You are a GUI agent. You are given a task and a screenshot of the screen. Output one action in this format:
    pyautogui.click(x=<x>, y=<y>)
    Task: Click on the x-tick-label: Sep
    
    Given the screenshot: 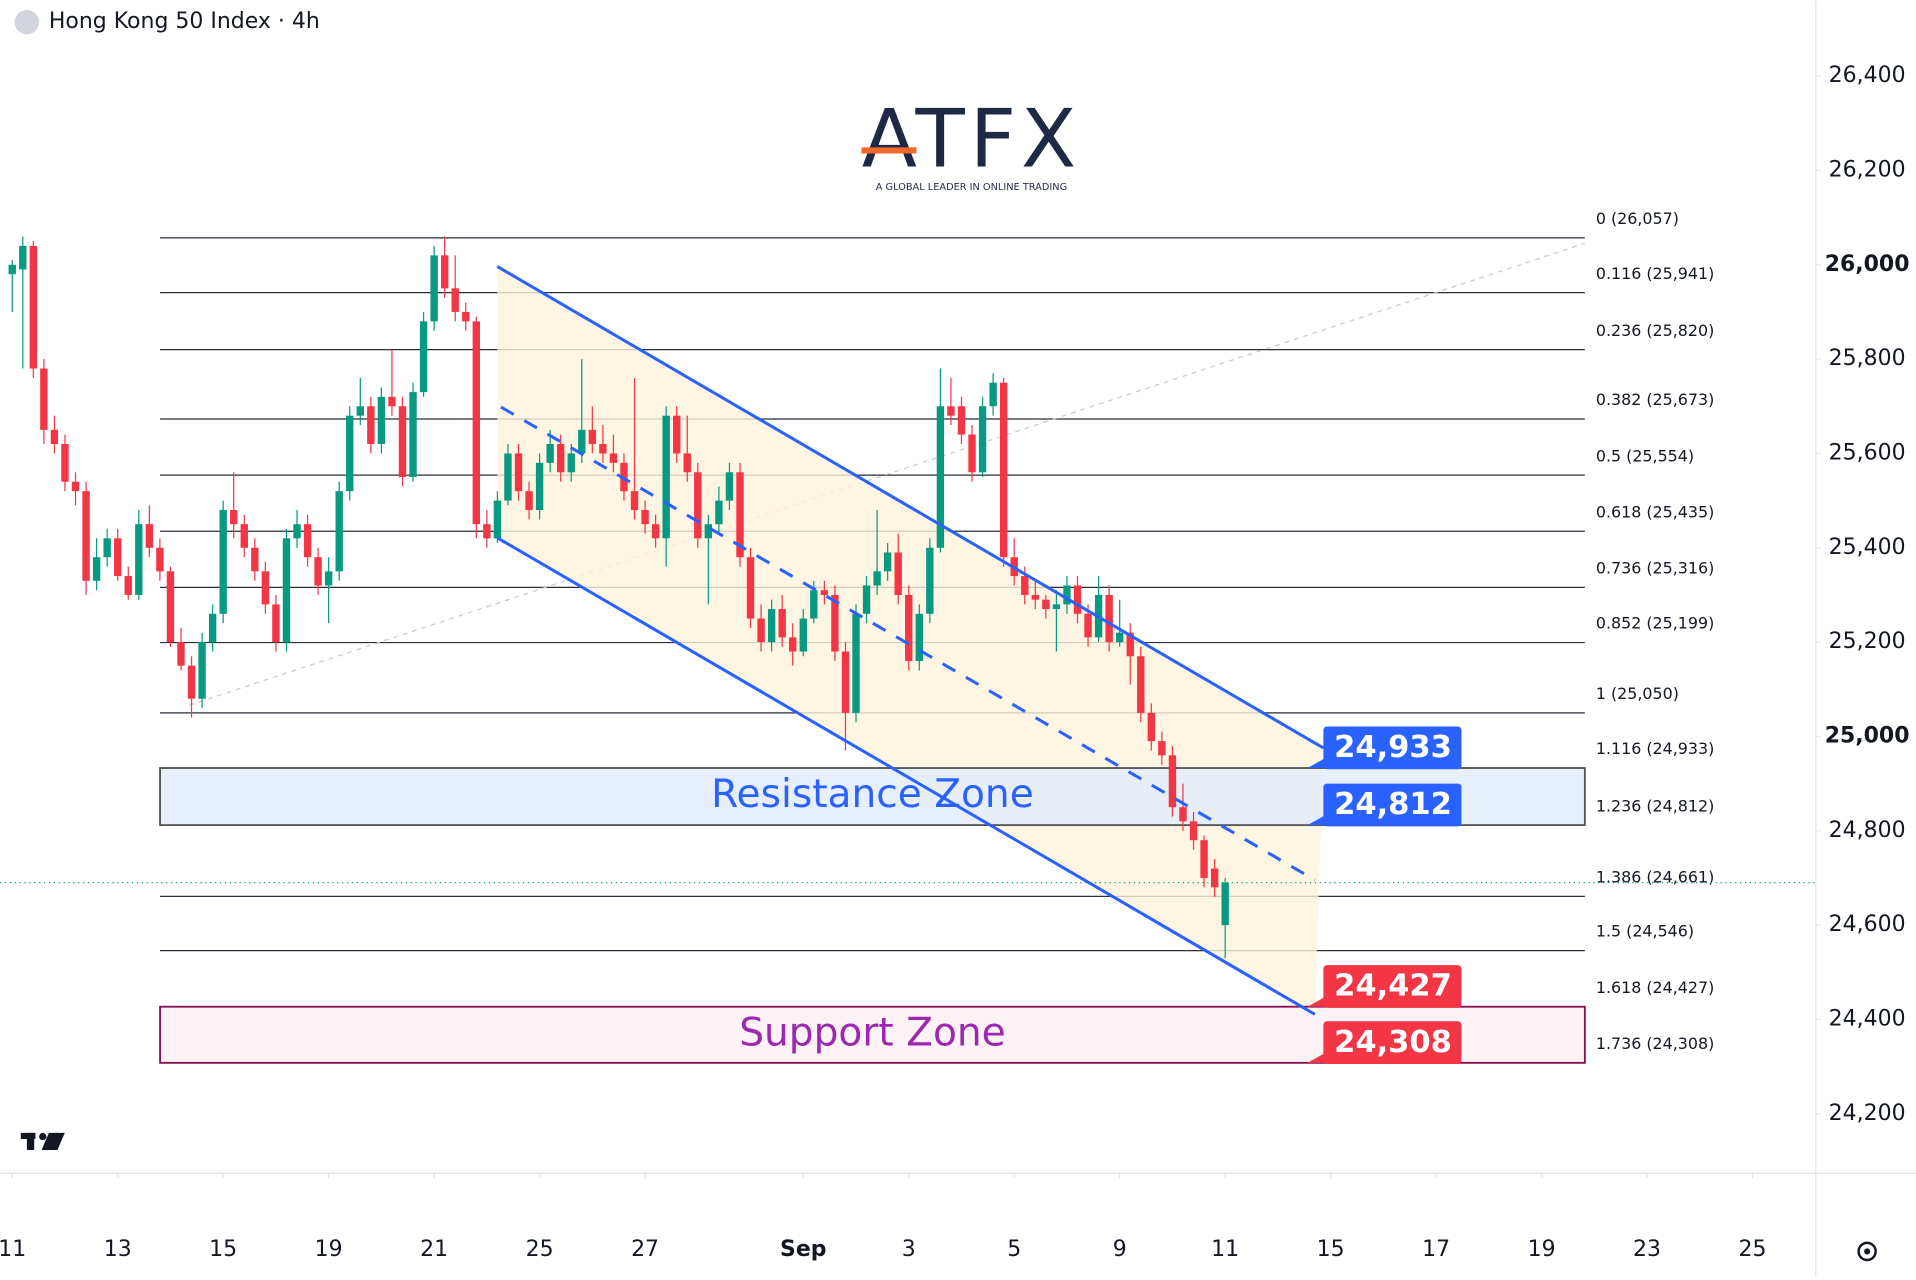 What is the action you would take?
    pyautogui.click(x=803, y=1249)
    